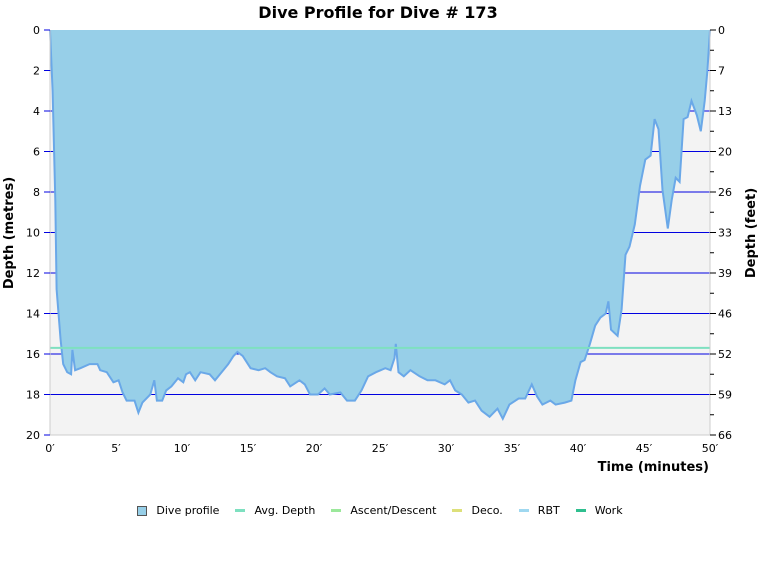 The image size is (760, 580). I want to click on x-tick-label: 35′, so click(512, 448).